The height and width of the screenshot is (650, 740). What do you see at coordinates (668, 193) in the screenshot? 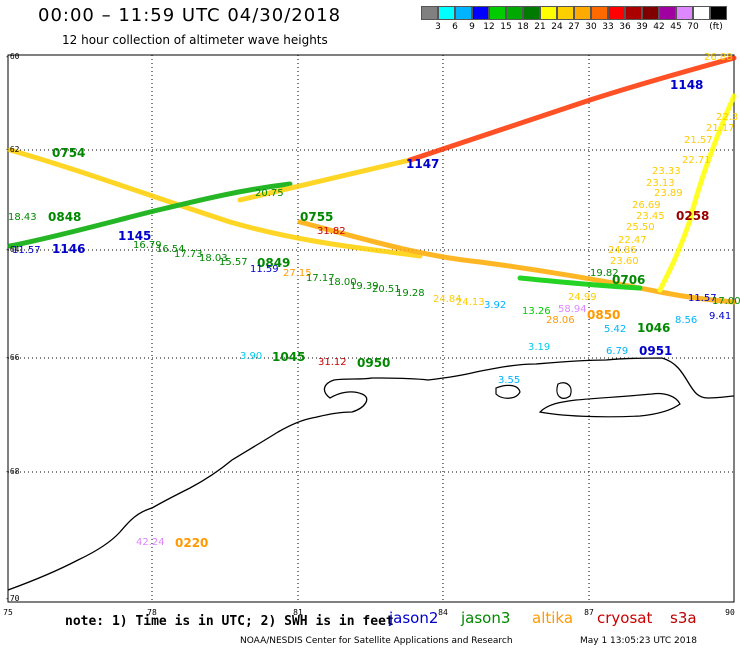
I see `swh-value: 23.89` at bounding box center [668, 193].